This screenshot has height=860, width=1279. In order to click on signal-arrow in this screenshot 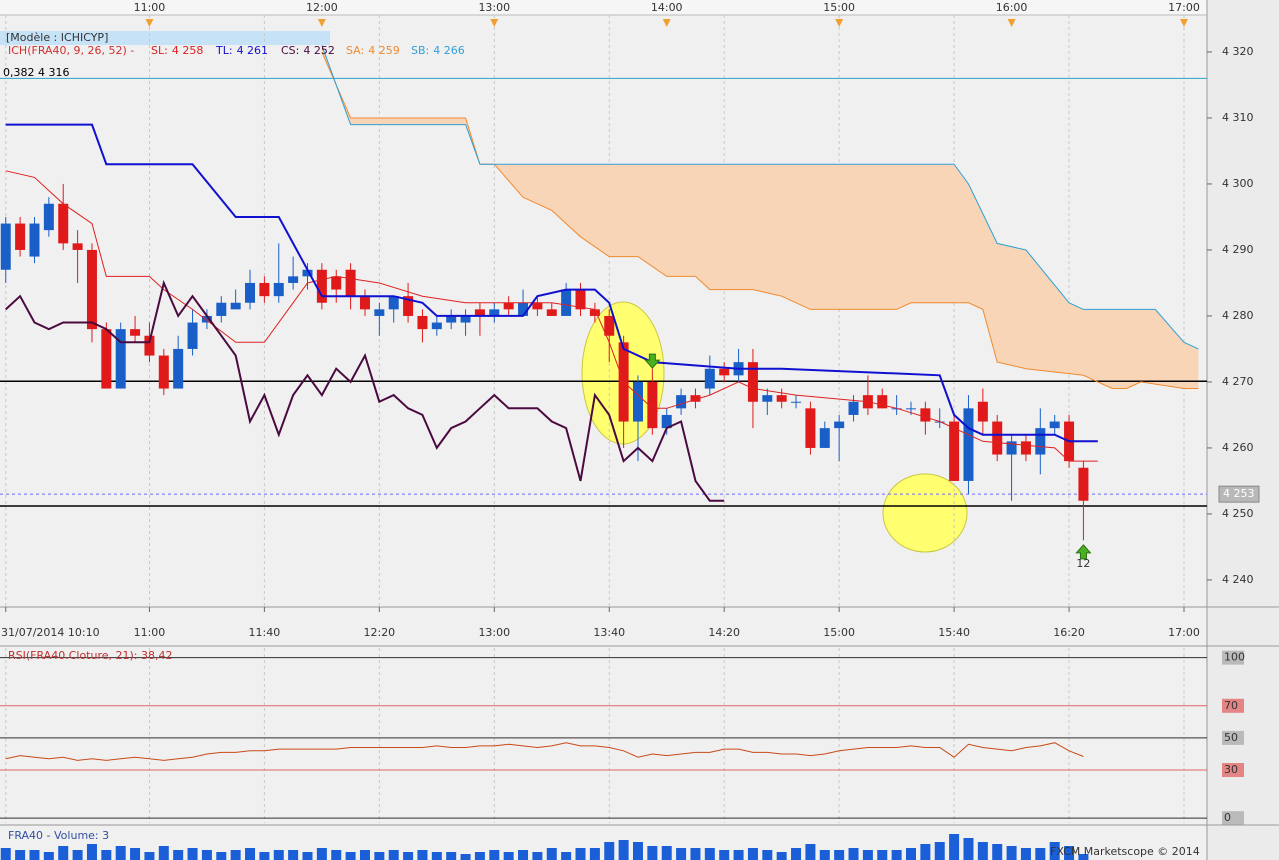, I will do `click(652, 361)`.